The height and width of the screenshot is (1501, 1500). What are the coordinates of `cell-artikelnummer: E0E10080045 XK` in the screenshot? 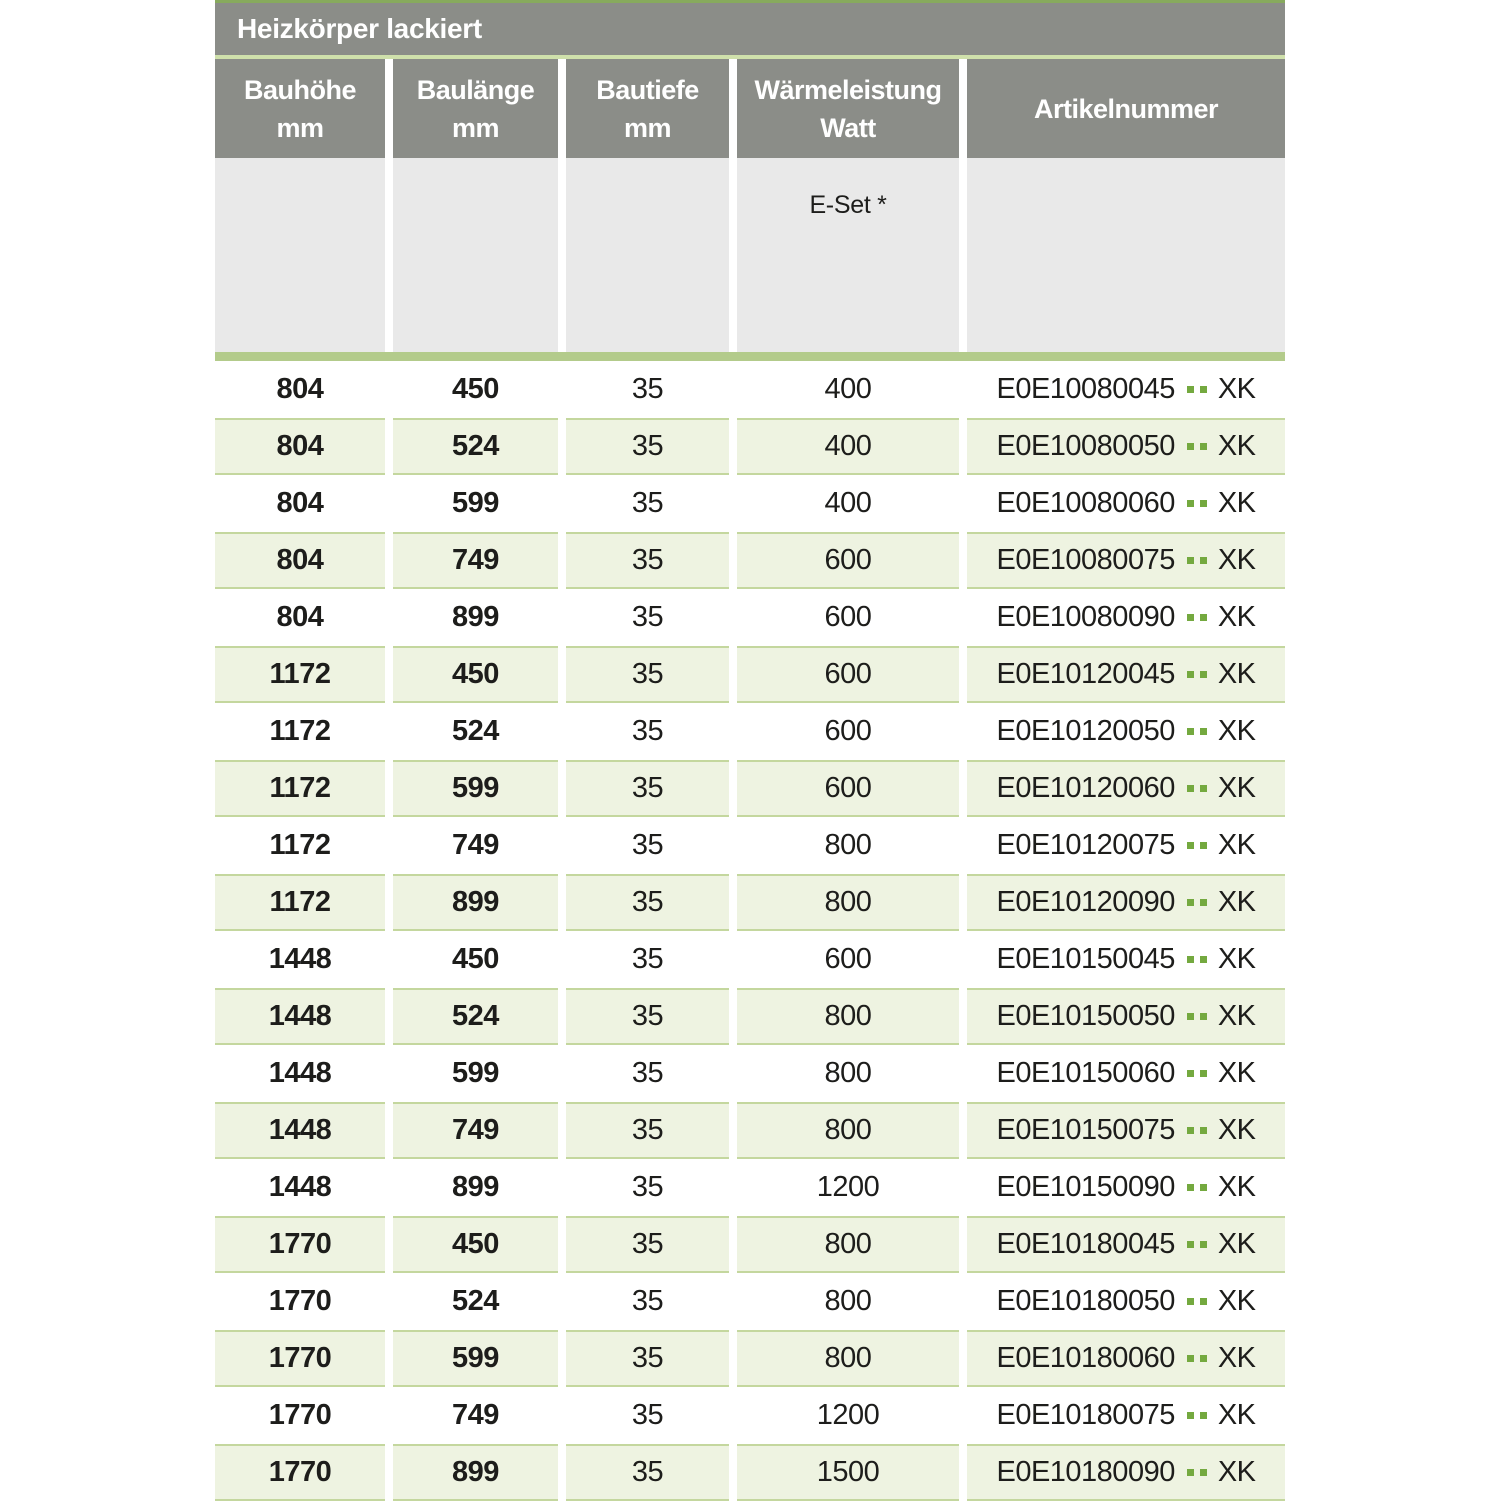 It's located at (1126, 389).